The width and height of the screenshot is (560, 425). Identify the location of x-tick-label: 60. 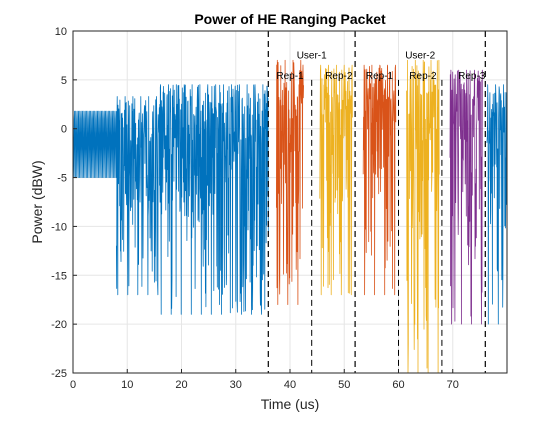
(398, 385).